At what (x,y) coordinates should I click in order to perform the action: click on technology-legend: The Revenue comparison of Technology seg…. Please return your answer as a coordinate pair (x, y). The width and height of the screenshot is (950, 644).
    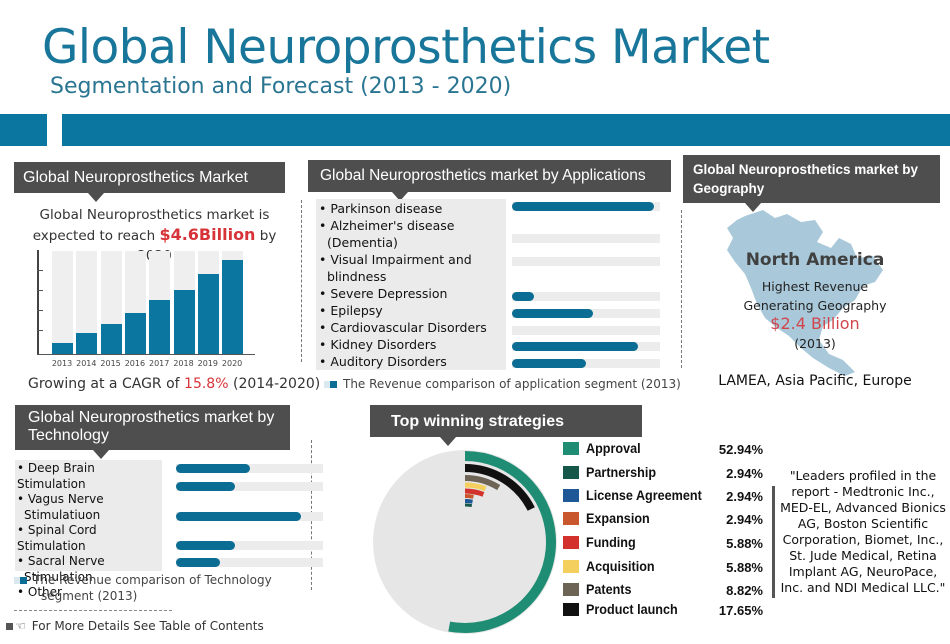
    Looking at the image, I should click on (165, 588).